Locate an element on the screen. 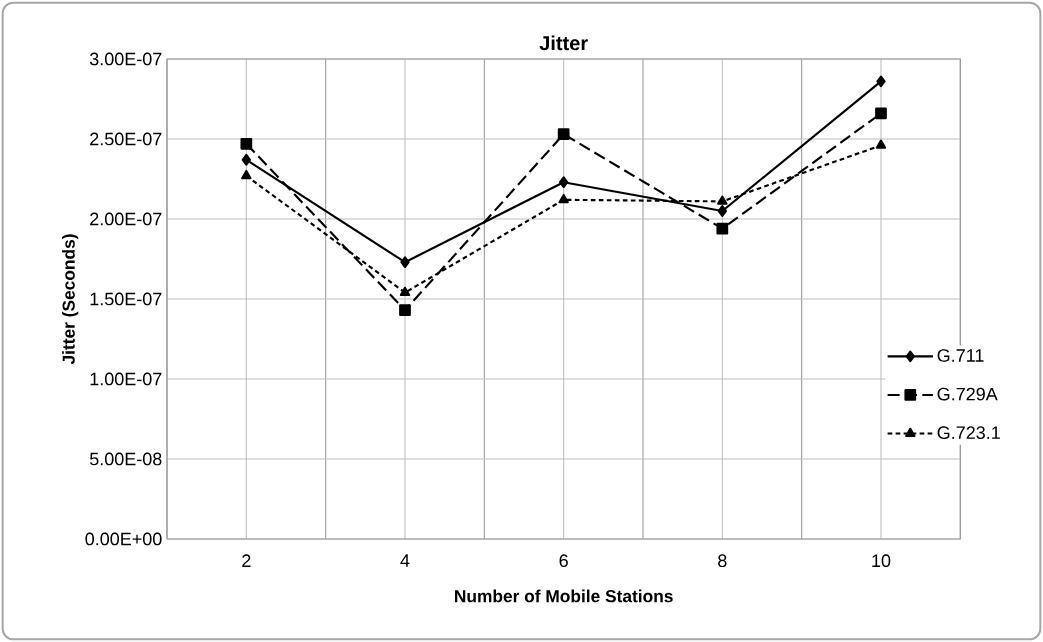 The height and width of the screenshot is (642, 1043). y-tick-label: 2.50E-07 is located at coordinates (126, 139).